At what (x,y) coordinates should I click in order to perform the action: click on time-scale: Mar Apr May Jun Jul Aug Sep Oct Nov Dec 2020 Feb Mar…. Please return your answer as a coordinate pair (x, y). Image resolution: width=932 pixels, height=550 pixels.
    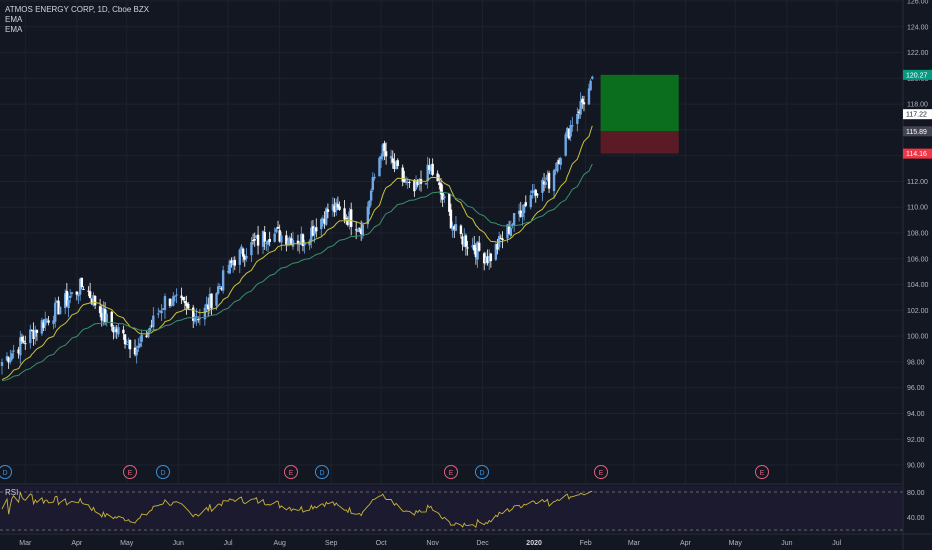
    Looking at the image, I should click on (430, 543).